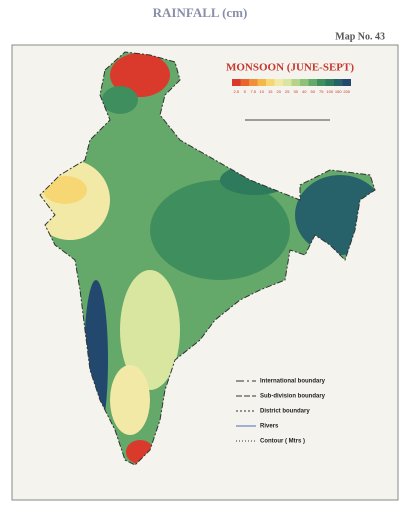 The height and width of the screenshot is (517, 407). I want to click on scale-label: 25, so click(287, 91).